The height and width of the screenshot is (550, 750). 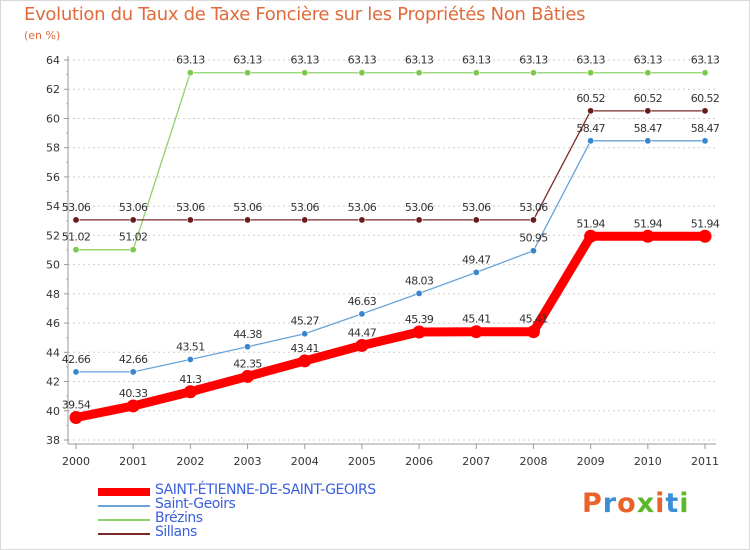 I want to click on data-label: 41.3, so click(x=190, y=379).